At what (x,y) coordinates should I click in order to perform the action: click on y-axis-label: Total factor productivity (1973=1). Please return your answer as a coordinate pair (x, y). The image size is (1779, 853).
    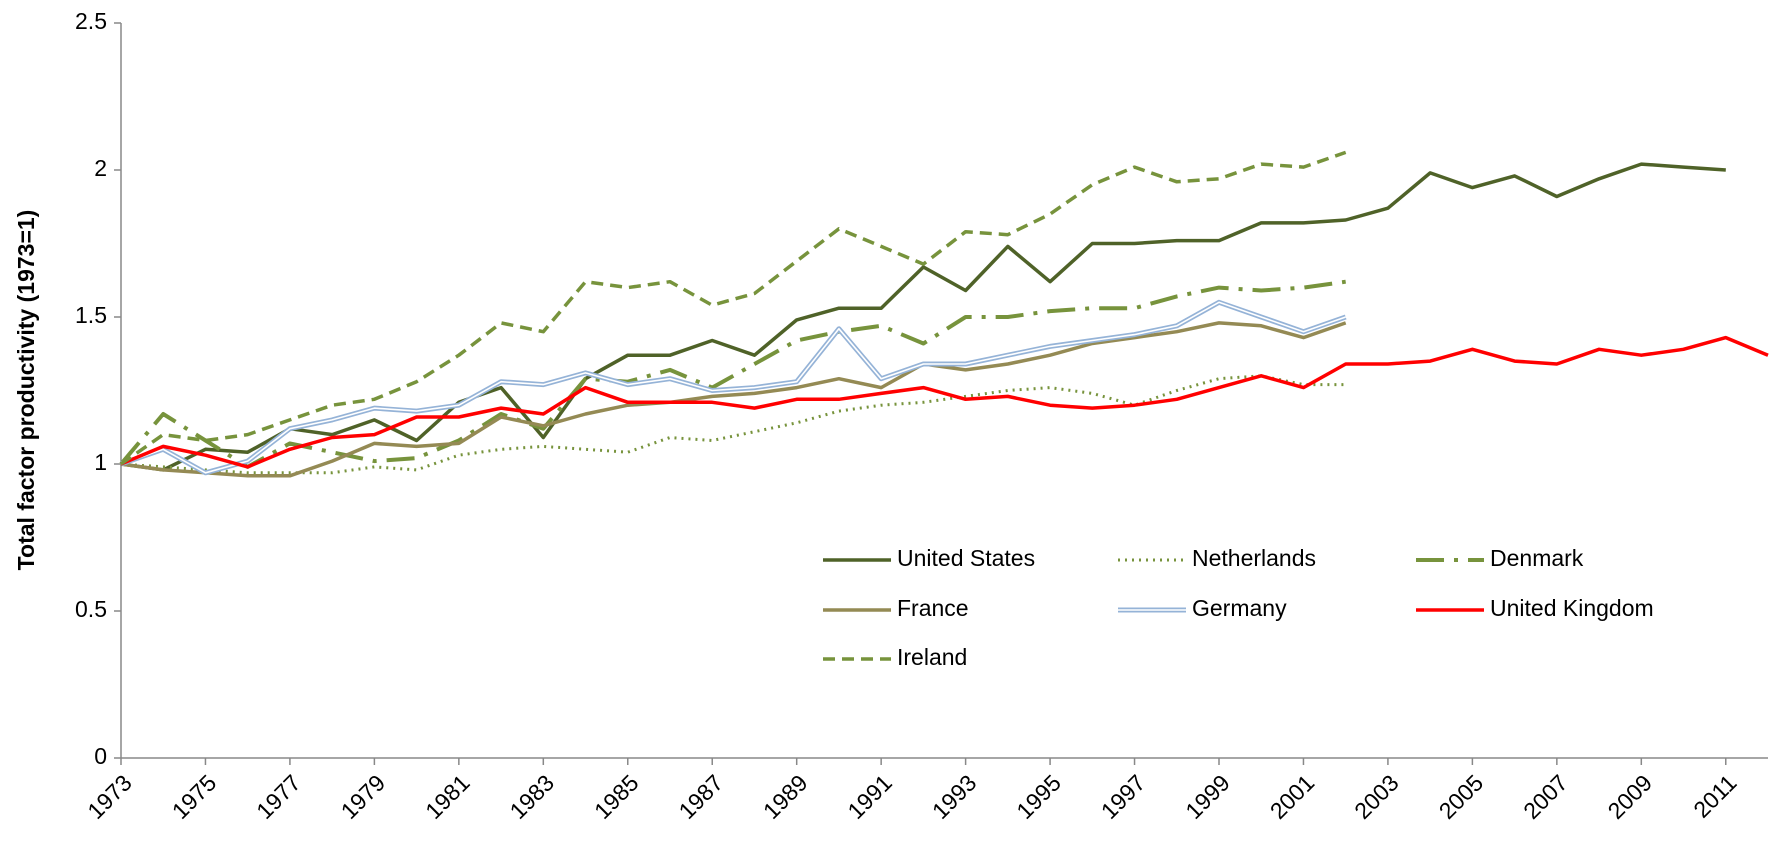
    Looking at the image, I should click on (26, 390).